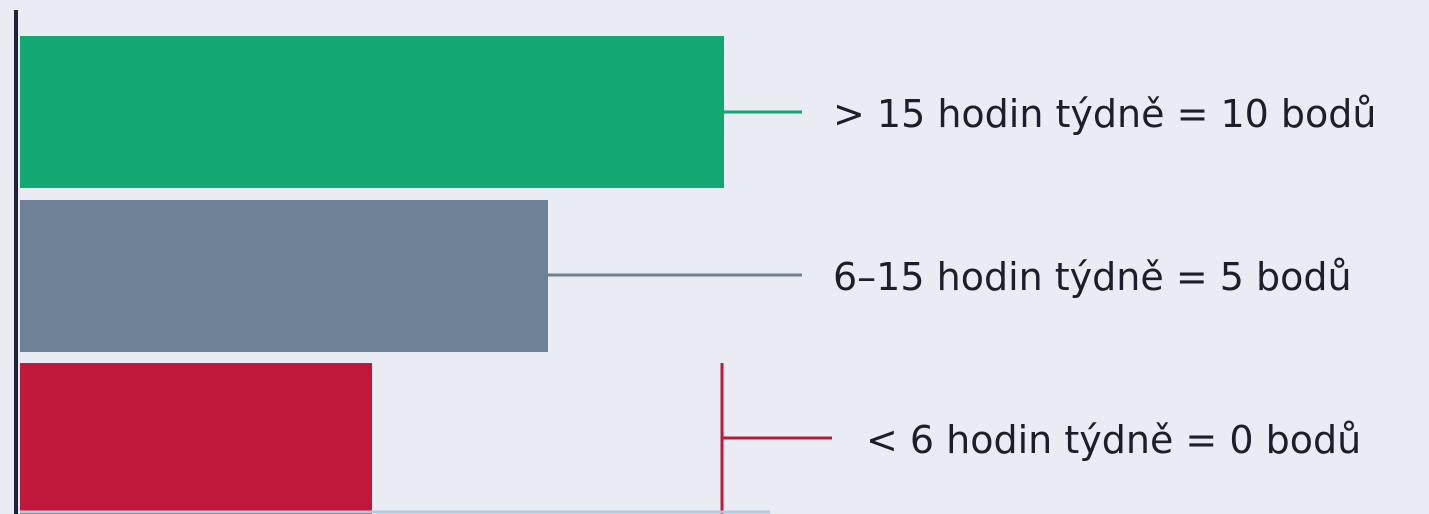 The width and height of the screenshot is (1429, 514). Describe the element at coordinates (1092, 277) in the screenshot. I see `bar-label-1: 6–15 hodin týdně = 5 bodů` at that location.